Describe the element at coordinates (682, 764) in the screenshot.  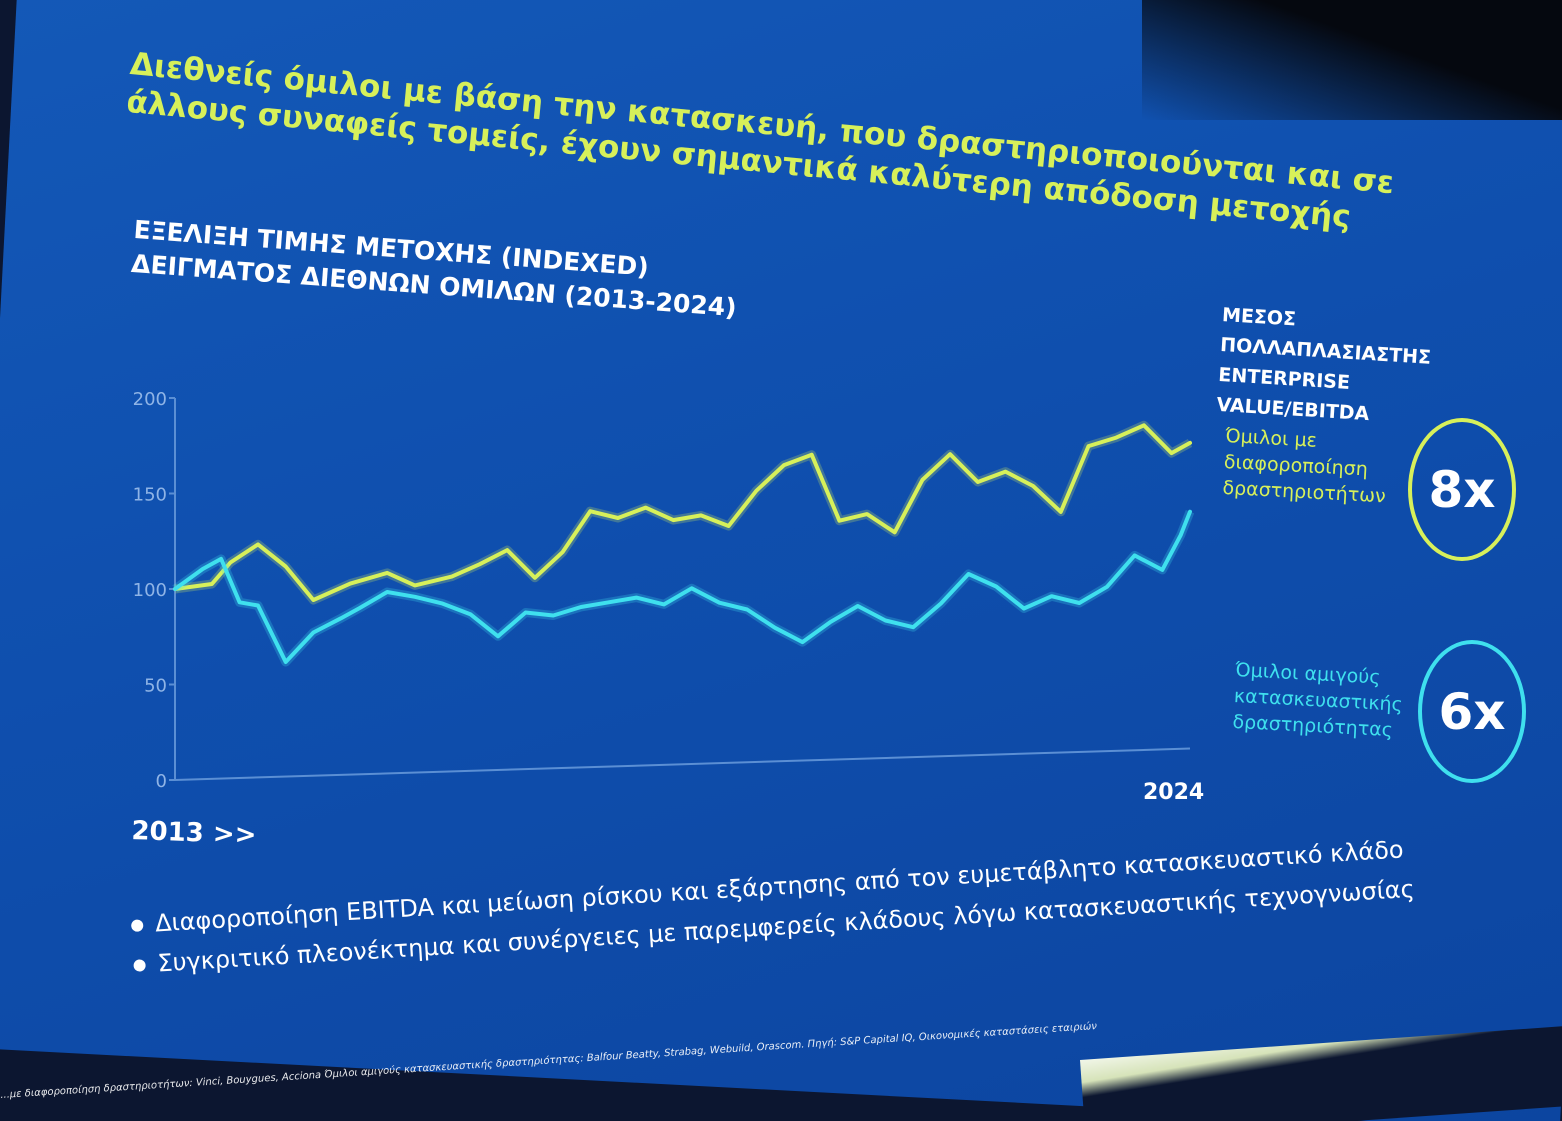
I see `x-axis-line` at that location.